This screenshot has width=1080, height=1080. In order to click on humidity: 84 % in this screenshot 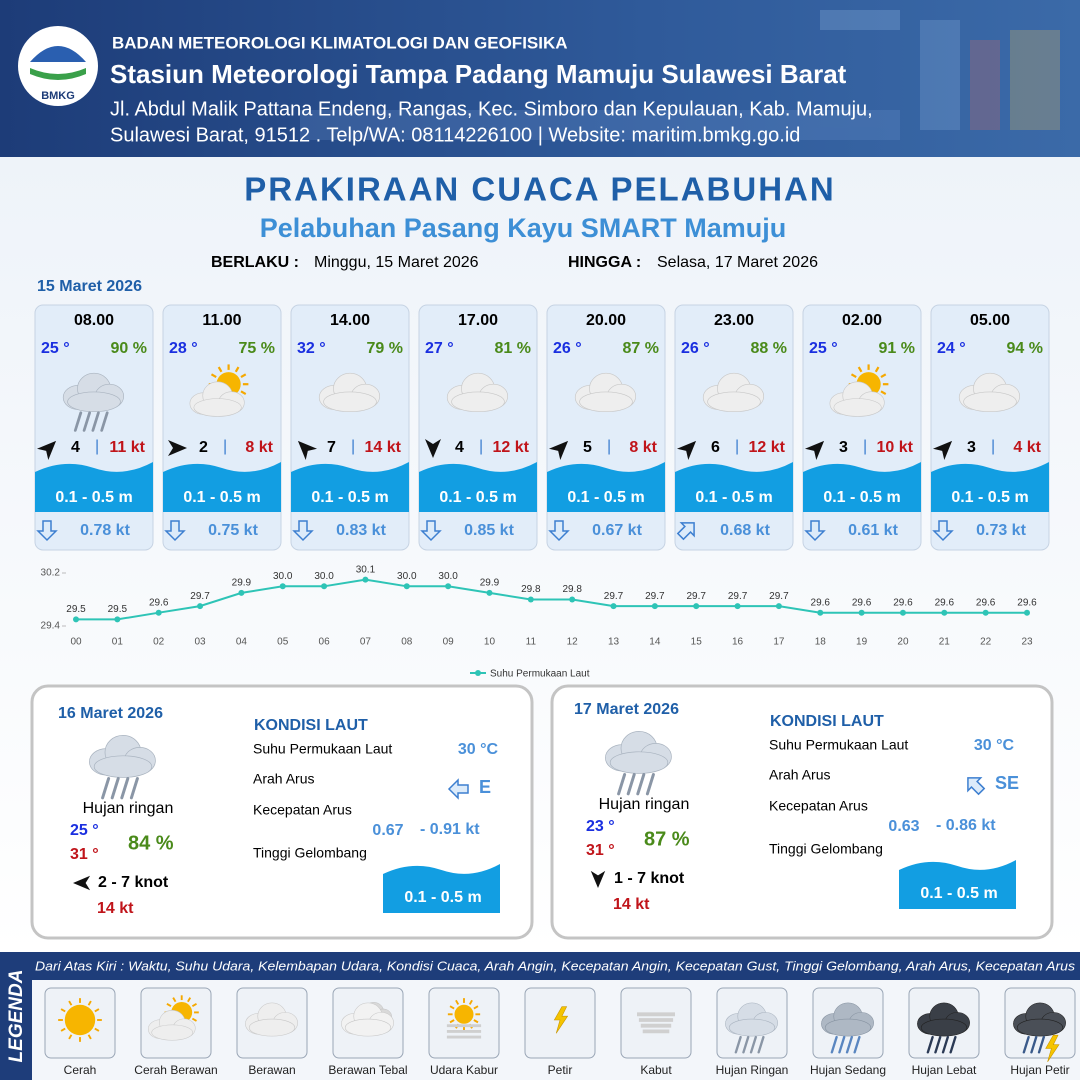, I will do `click(151, 843)`.